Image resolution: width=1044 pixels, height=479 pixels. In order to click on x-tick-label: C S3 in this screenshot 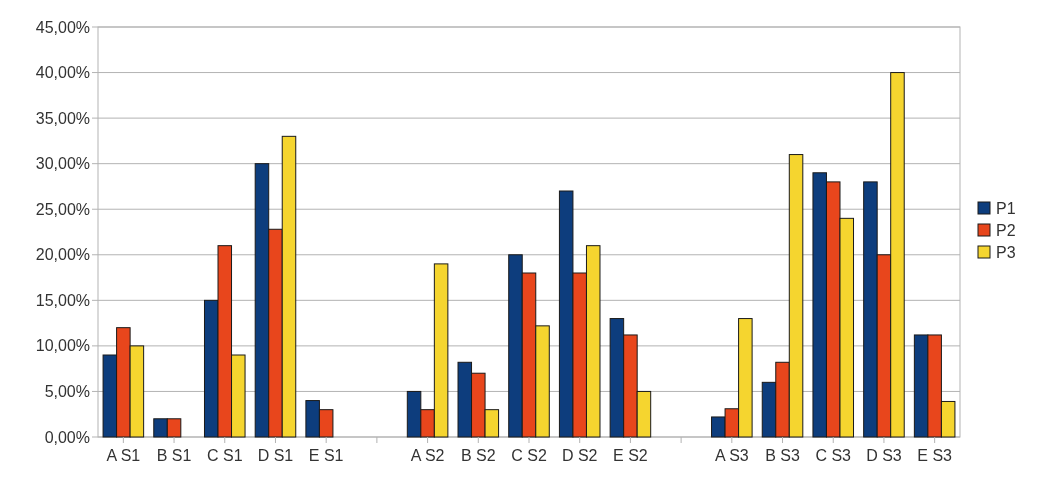, I will do `click(833, 455)`.